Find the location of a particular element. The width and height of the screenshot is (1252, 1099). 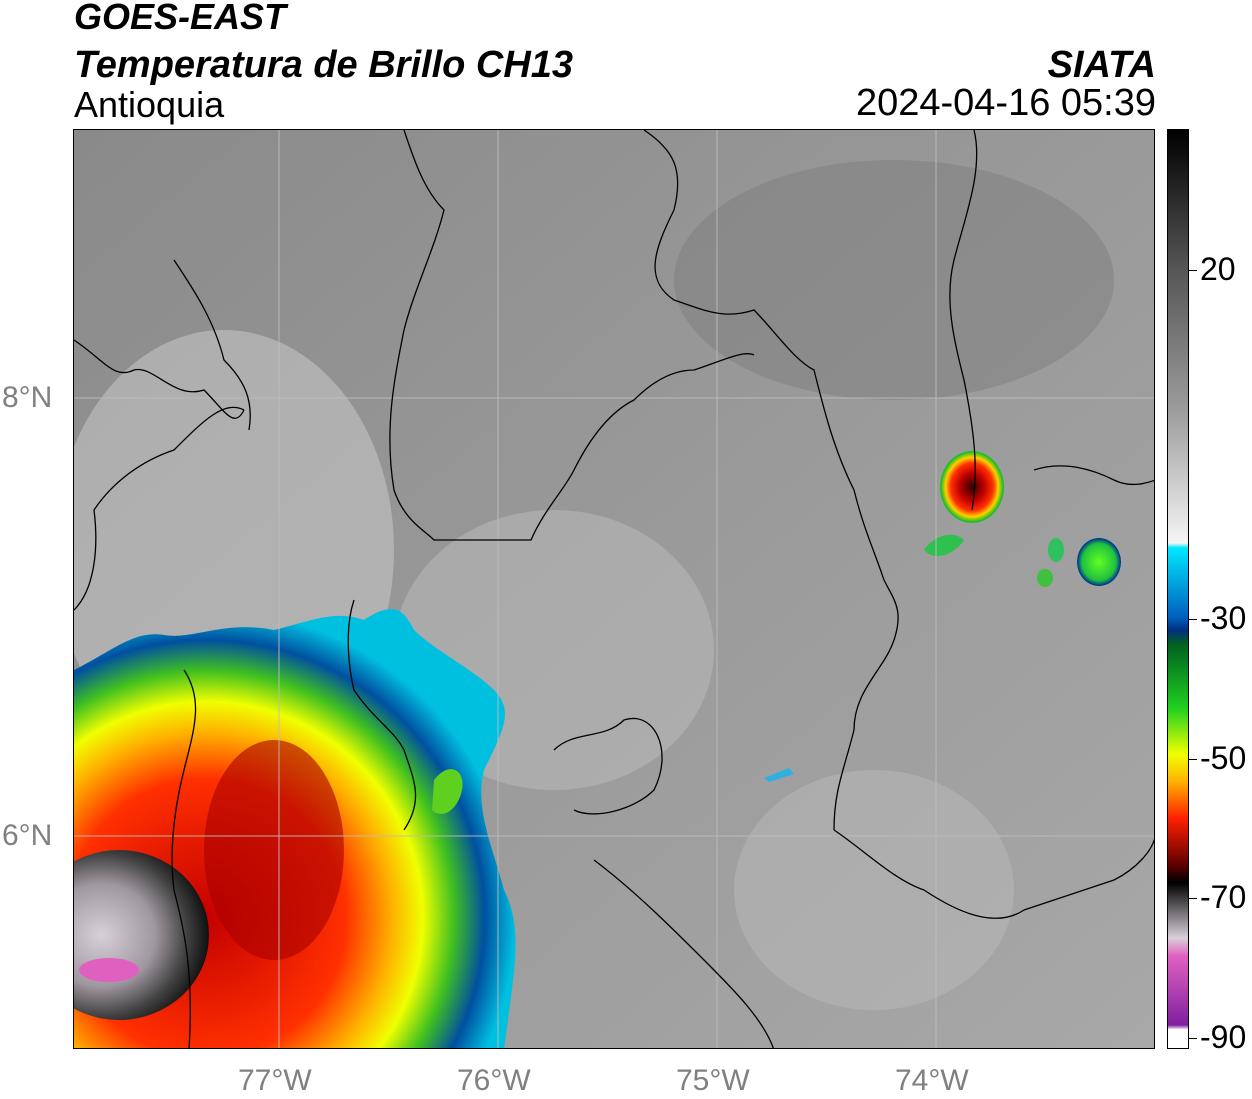

lon-label-77w: 77°W is located at coordinates (275, 1080).